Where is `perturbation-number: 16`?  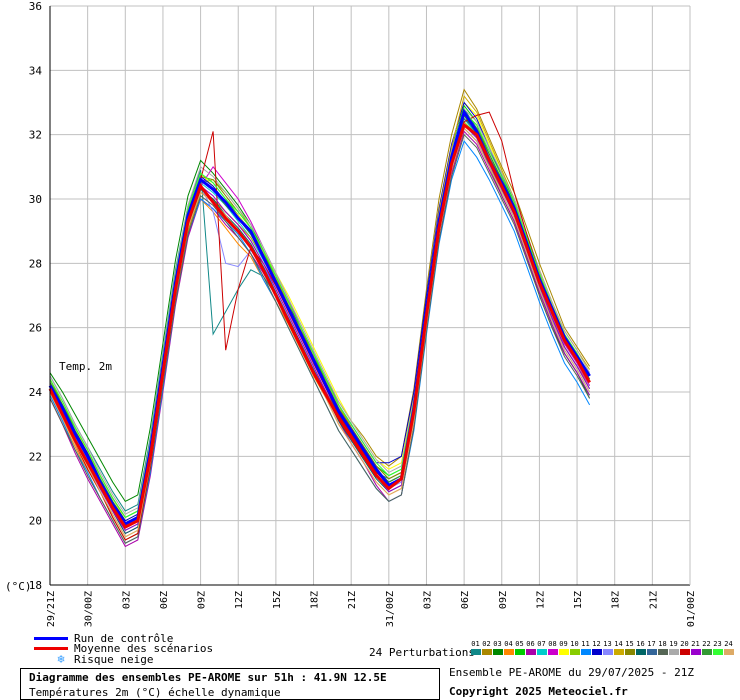
perturbation-number: 16 is located at coordinates (640, 644).